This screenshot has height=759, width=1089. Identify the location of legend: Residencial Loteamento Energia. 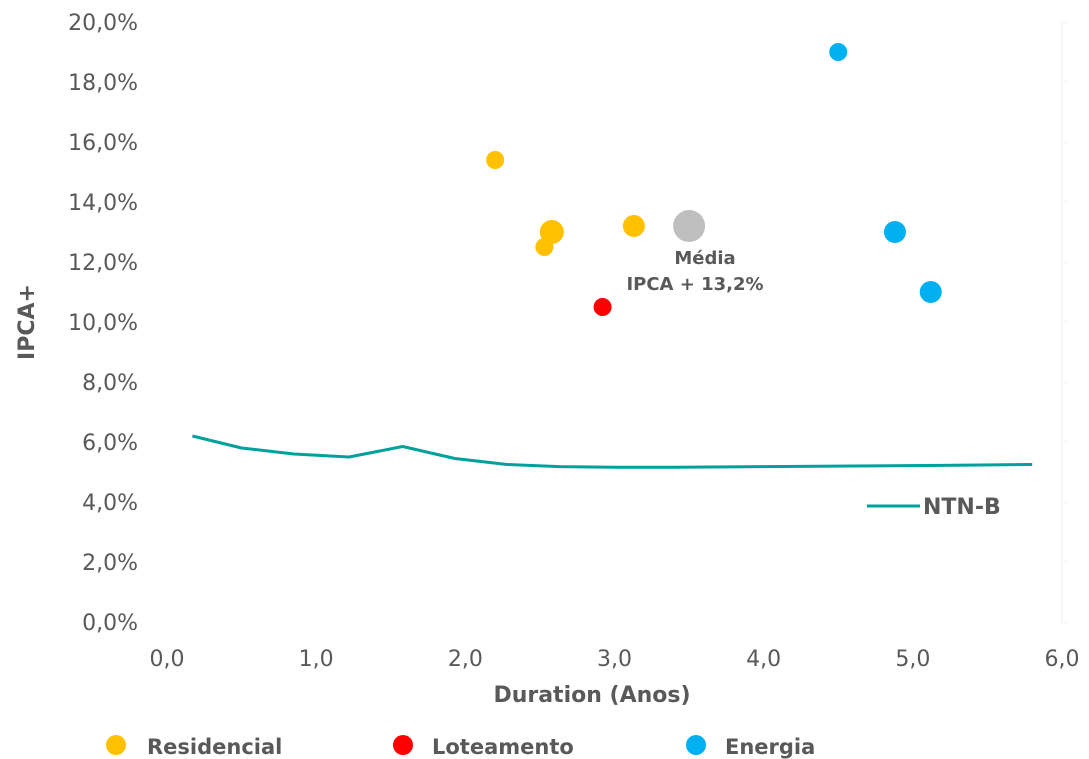
(460, 747).